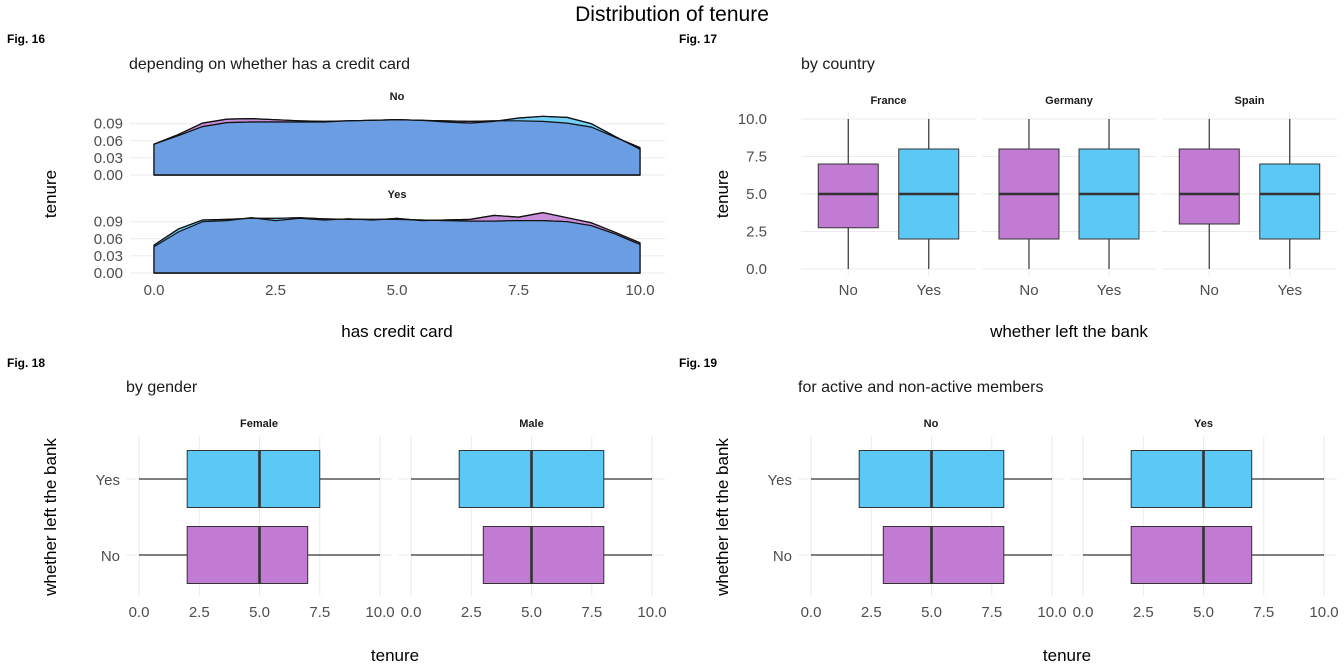  Describe the element at coordinates (752, 119) in the screenshot. I see `y-tick-label: 10.0` at that location.